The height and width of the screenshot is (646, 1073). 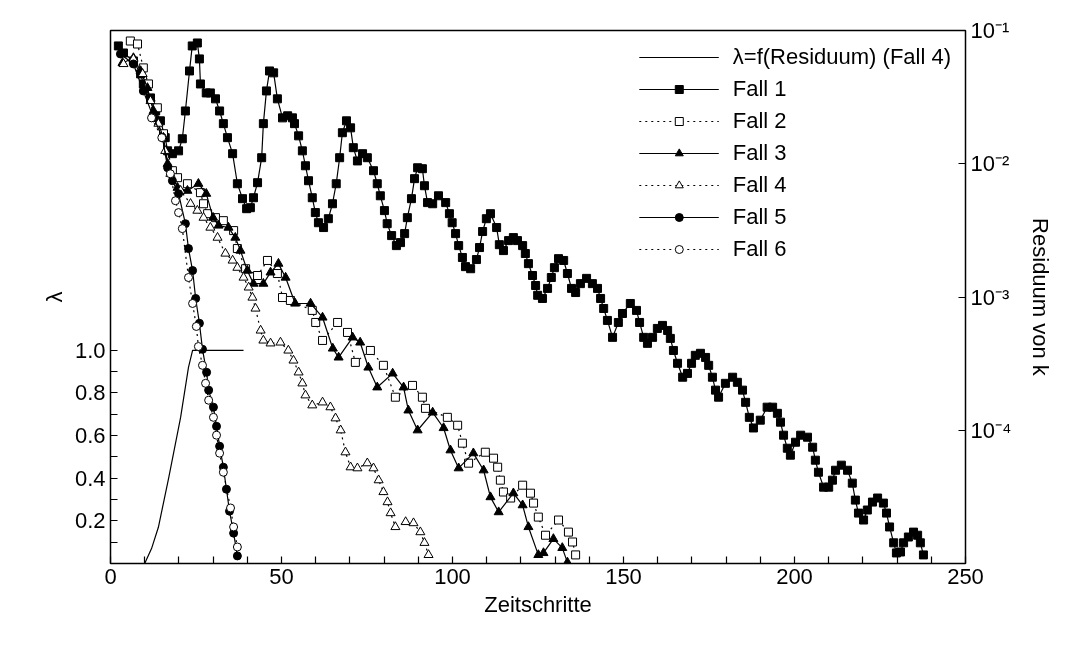 I want to click on x-tick-label: 50, so click(x=281, y=576).